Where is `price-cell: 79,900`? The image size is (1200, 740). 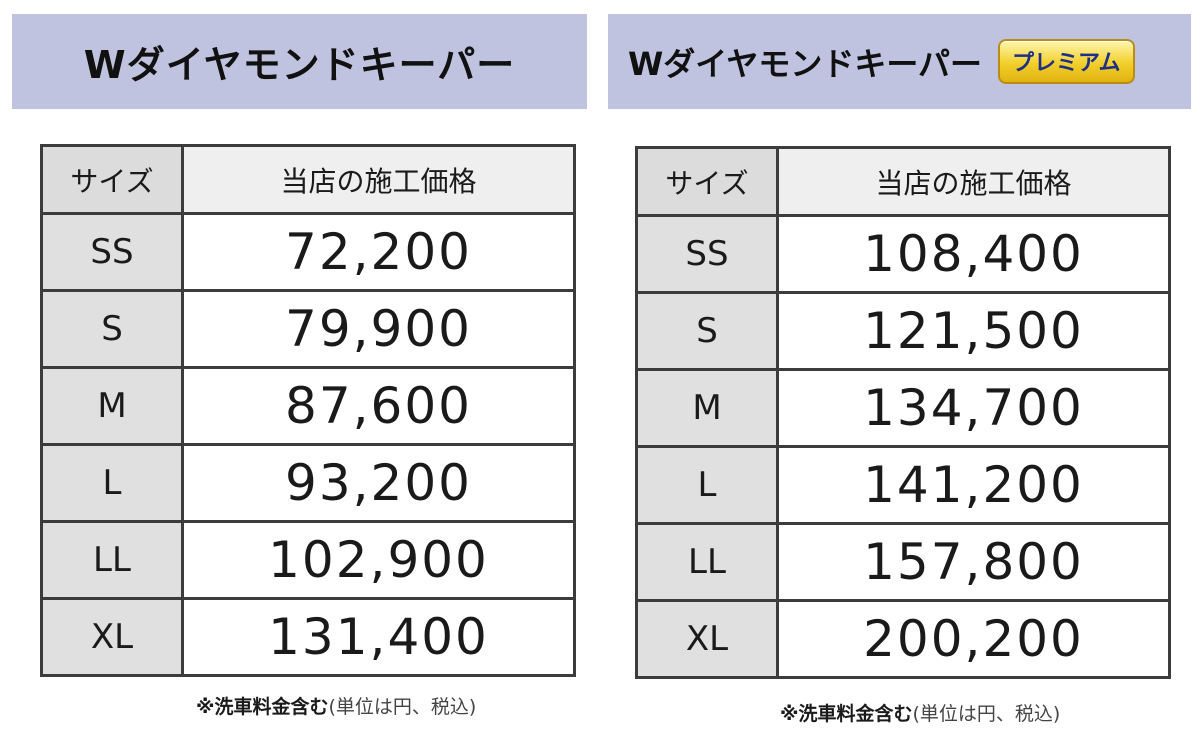
price-cell: 79,900 is located at coordinates (378, 329).